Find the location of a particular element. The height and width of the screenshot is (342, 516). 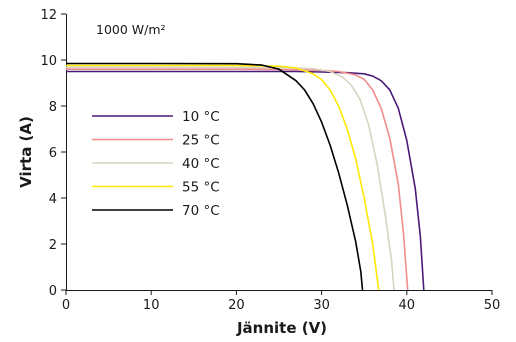

legend: 10 °C 25 °C 40 °C 55 °C 70 °C is located at coordinates (156, 164).